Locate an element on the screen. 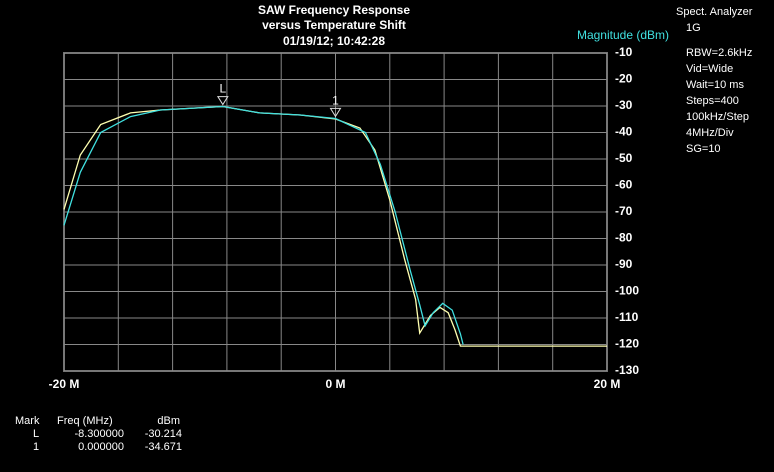  y-tick-label: -40 is located at coordinates (624, 132).